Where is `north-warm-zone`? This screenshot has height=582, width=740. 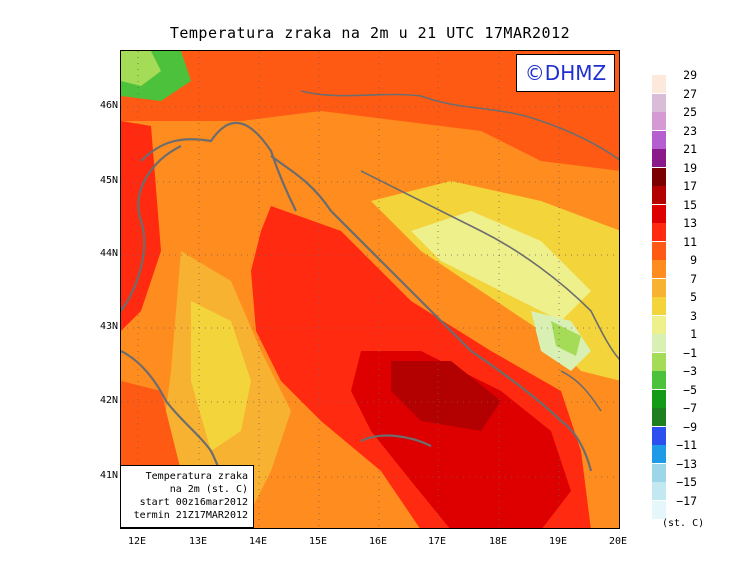 north-warm-zone is located at coordinates (370, 111).